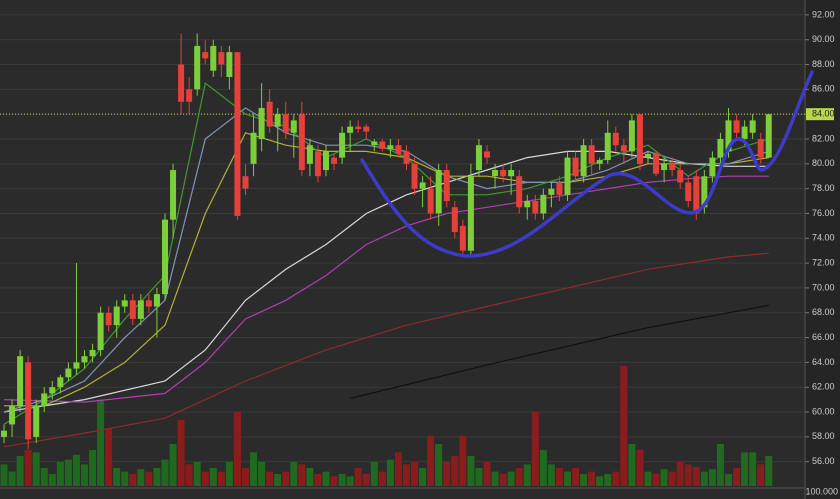  Describe the element at coordinates (820, 114) in the screenshot. I see `last-price-box` at that location.